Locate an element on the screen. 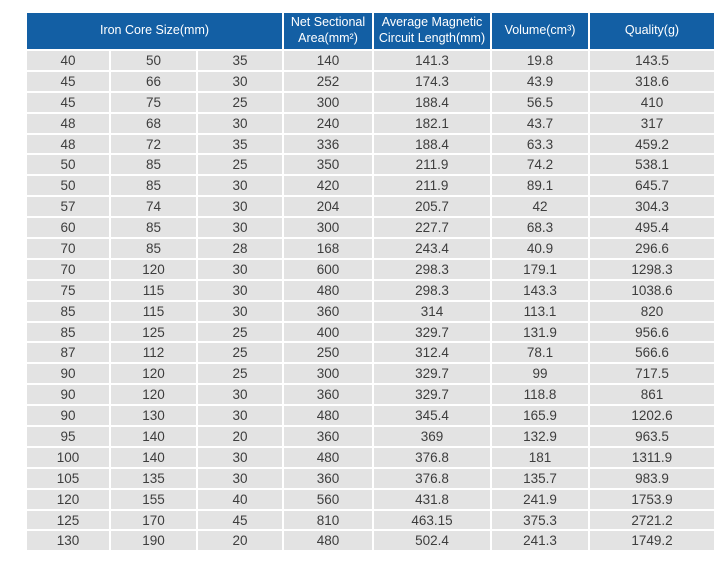 Image resolution: width=725 pixels, height=570 pixels. header-quality: Quality(g) is located at coordinates (652, 31).